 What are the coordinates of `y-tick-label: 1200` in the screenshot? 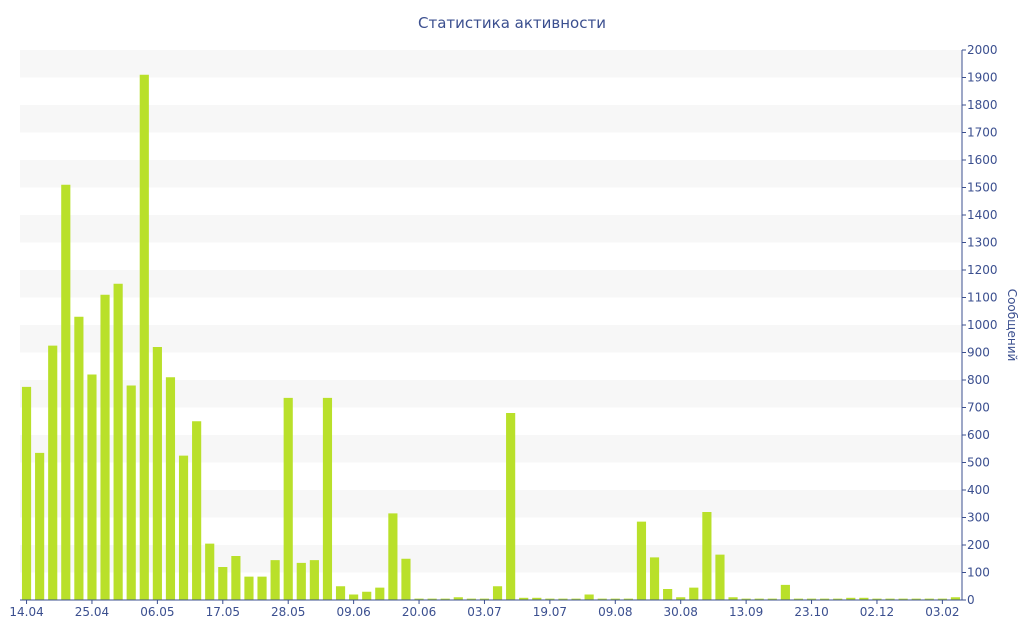 It's located at (982, 270).